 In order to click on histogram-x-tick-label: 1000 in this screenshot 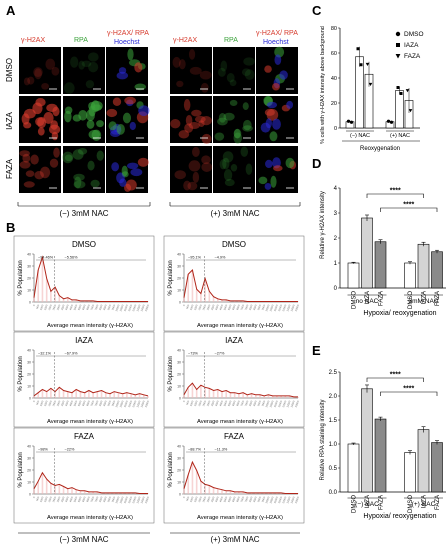, I will do `click(42, 402)`.